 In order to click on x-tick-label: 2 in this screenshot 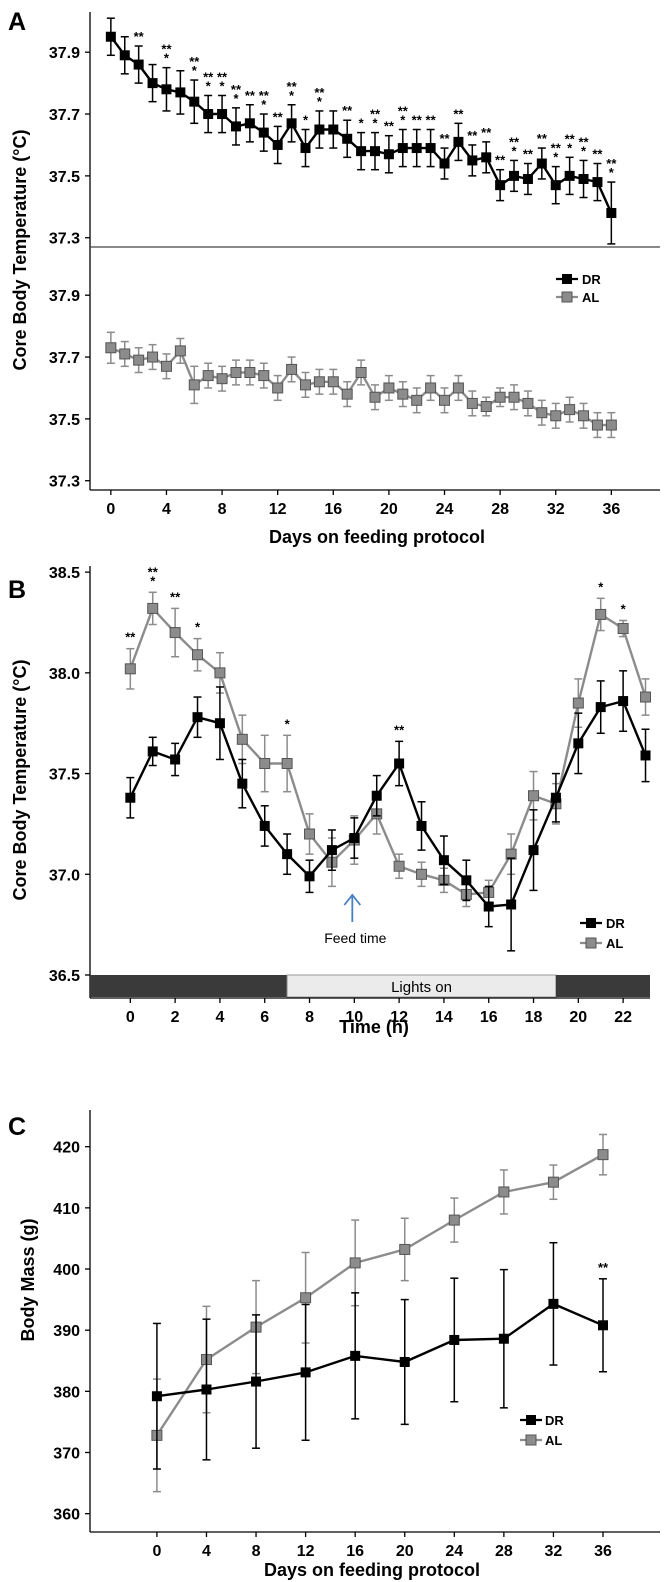, I will do `click(175, 1017)`.